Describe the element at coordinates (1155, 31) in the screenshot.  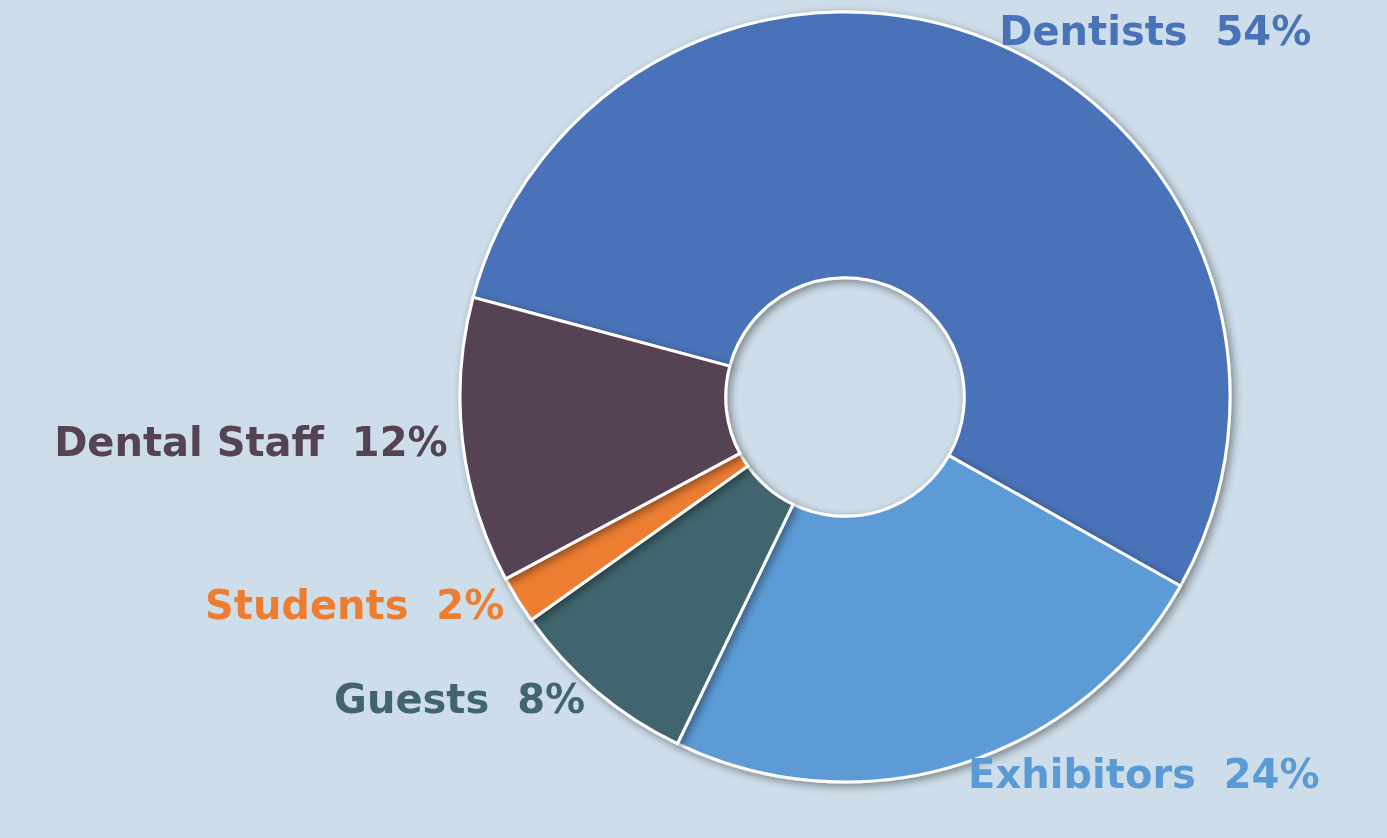
I see `slice-label: Dentists 54%` at that location.